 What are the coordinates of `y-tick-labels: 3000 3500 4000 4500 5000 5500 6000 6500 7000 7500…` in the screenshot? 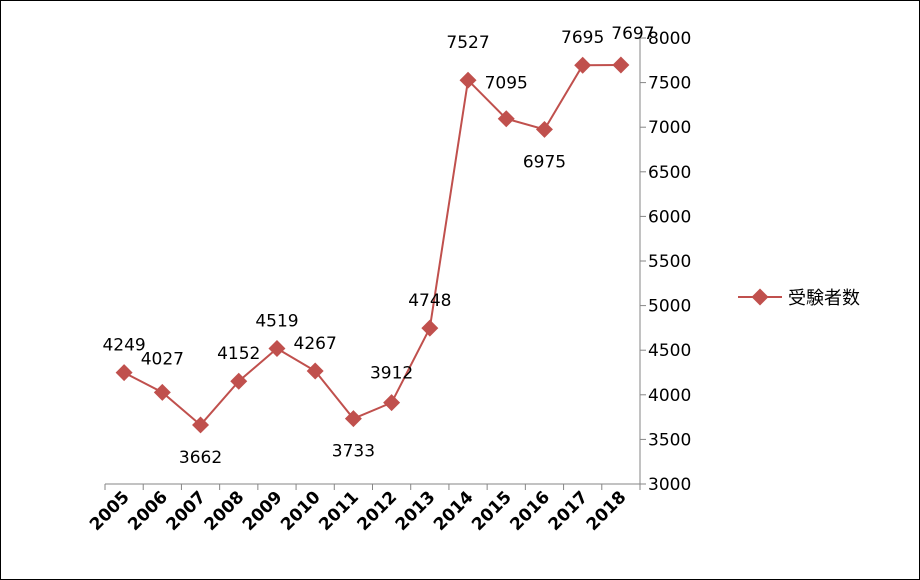 It's located at (669, 262).